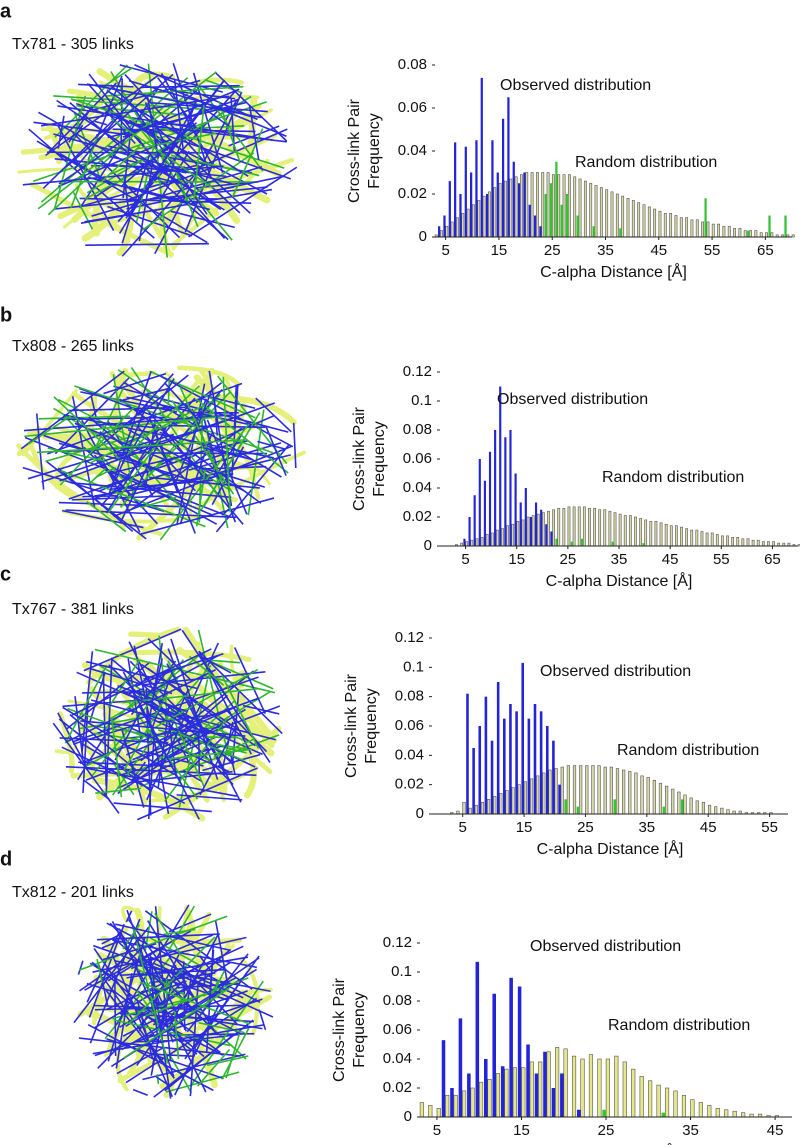  What do you see at coordinates (412, 107) in the screenshot?
I see `y-tick-label: 0.06` at bounding box center [412, 107].